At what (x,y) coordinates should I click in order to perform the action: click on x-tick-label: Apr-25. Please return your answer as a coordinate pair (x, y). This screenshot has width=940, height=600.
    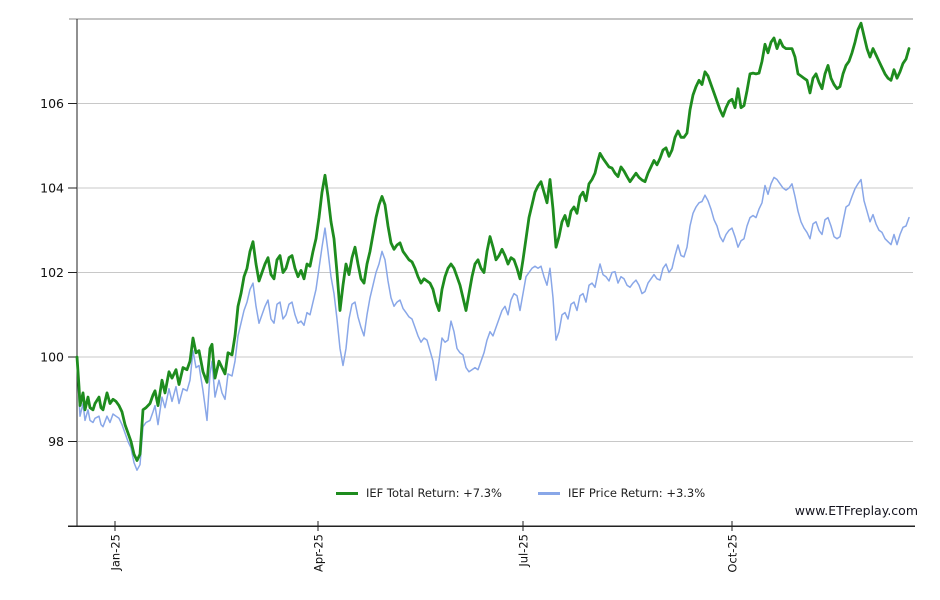
    Looking at the image, I should click on (319, 553).